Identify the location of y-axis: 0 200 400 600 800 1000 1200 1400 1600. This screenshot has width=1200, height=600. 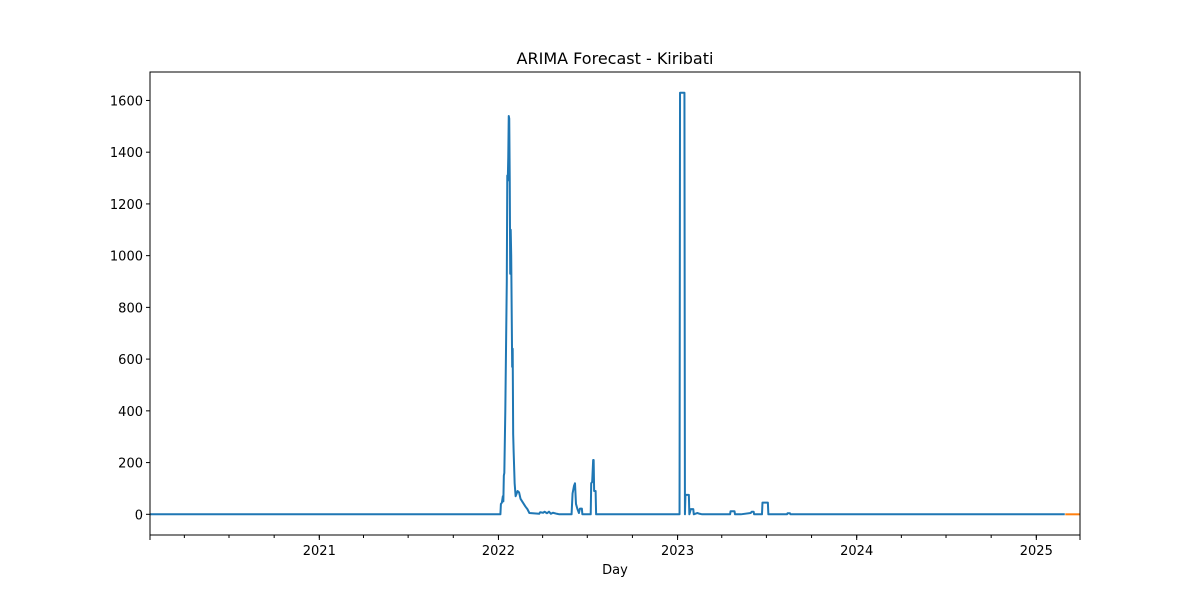
(130, 308).